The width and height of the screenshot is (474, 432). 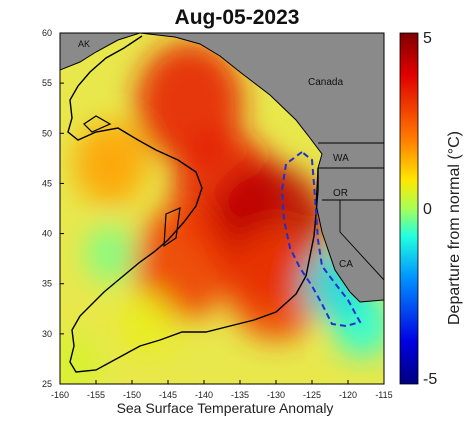 What do you see at coordinates (47, 83) in the screenshot?
I see `y-tick-label: 55` at bounding box center [47, 83].